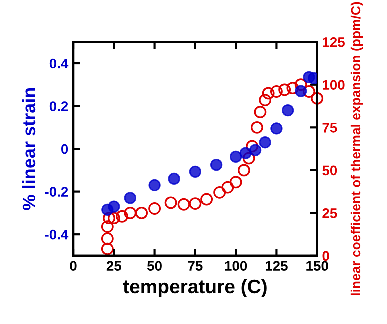  What do you see at coordinates (195, 266) in the screenshot?
I see `x-tick-label: 75` at bounding box center [195, 266].